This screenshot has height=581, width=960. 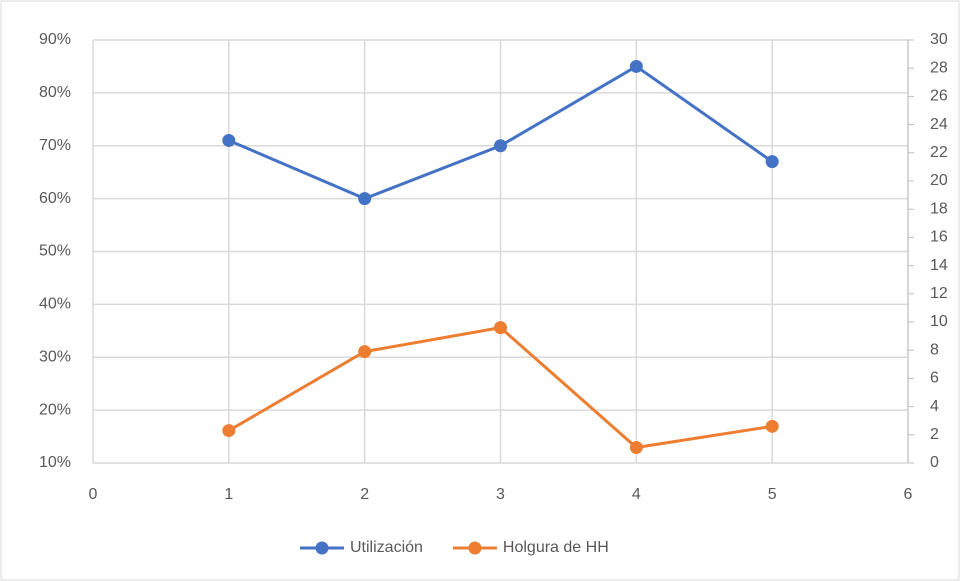 What do you see at coordinates (934, 462) in the screenshot?
I see `y2-tick-label: 0` at bounding box center [934, 462].